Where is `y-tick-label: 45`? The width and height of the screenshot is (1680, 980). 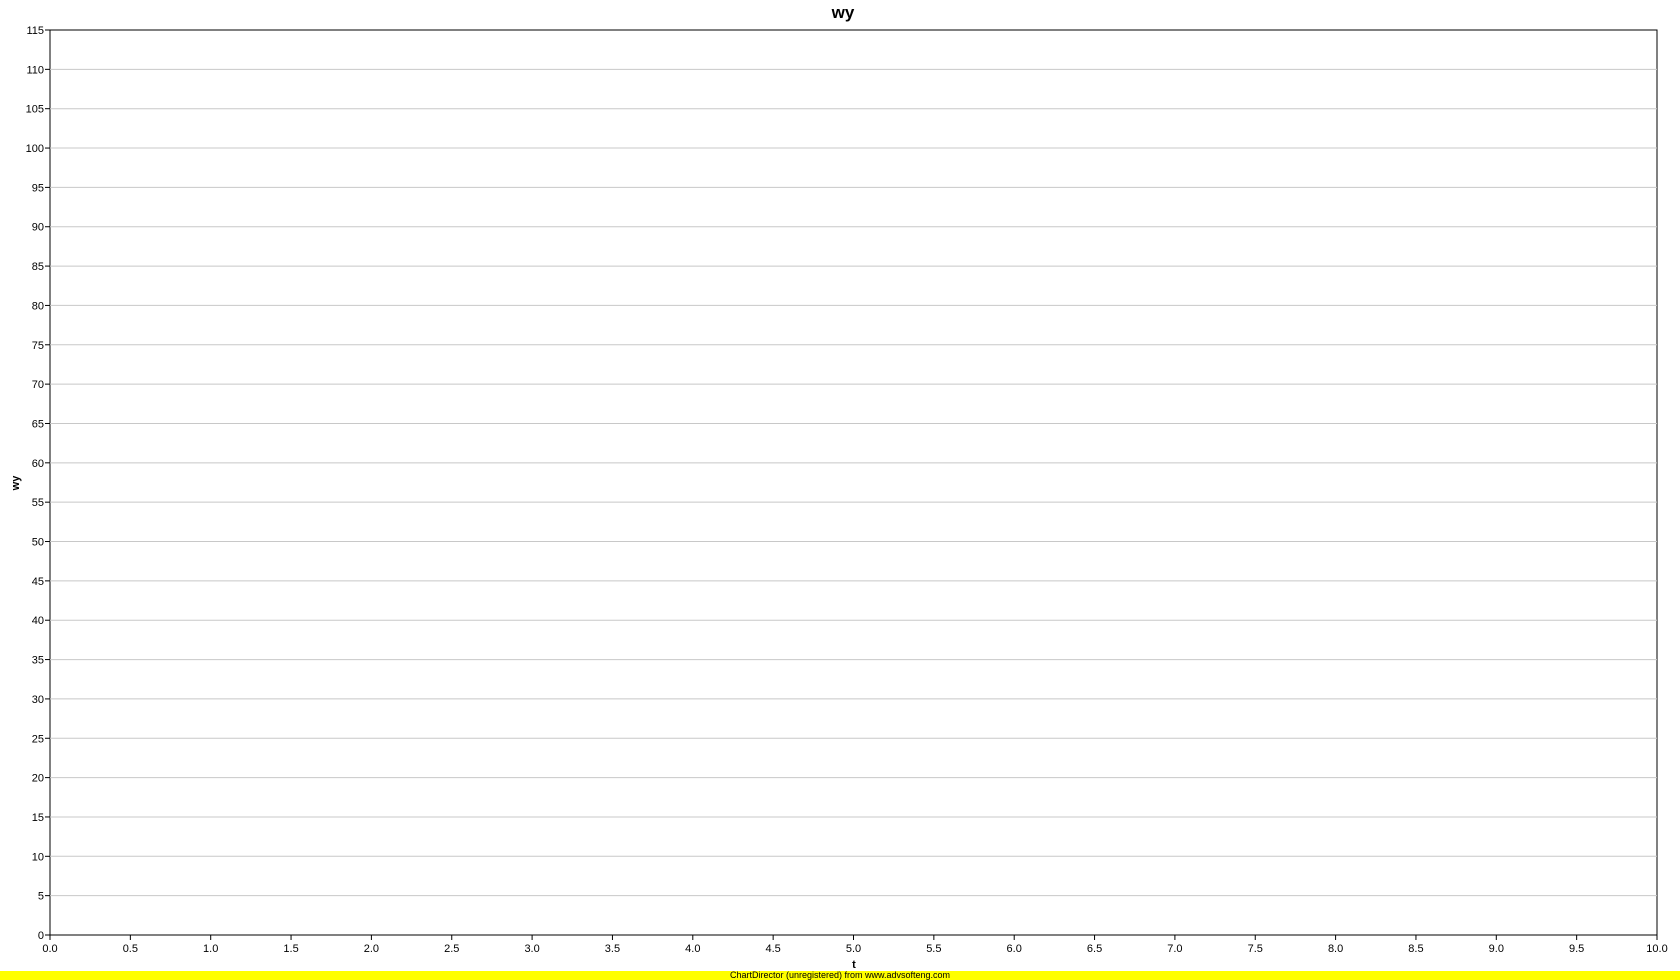
y-tick-label: 45 is located at coordinates (38, 582).